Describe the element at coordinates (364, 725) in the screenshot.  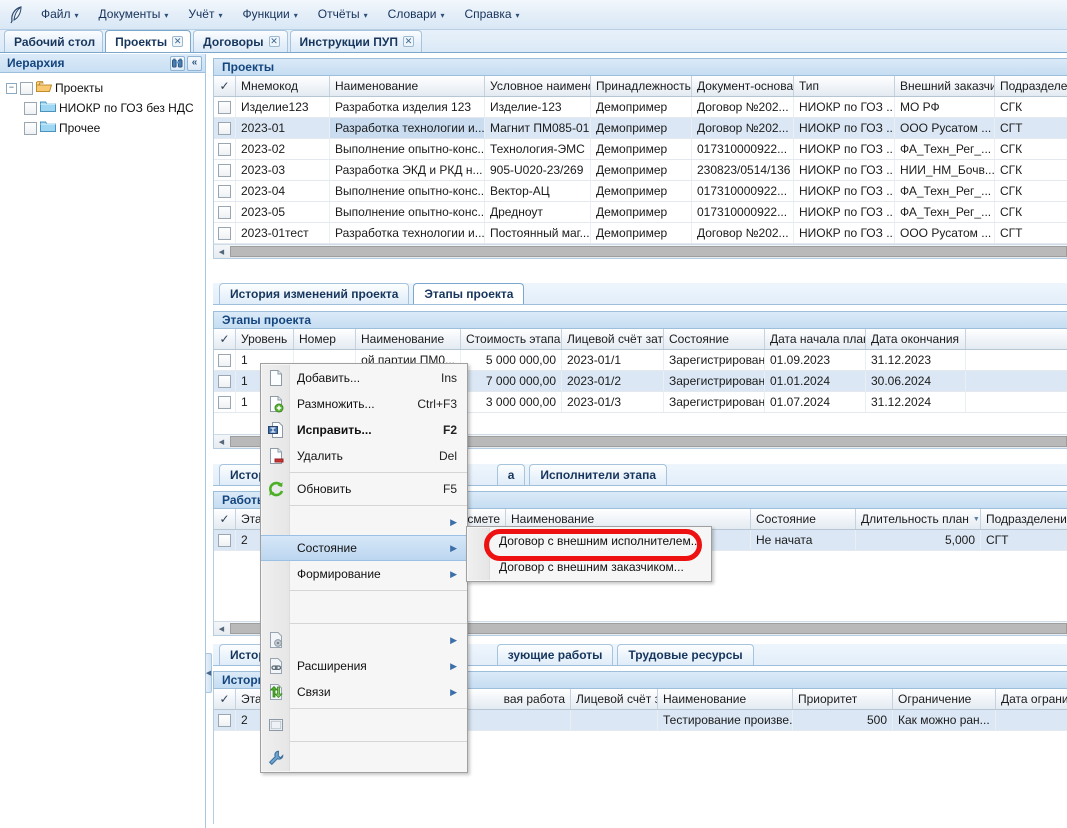
I see `menu-item-toolbar` at that location.